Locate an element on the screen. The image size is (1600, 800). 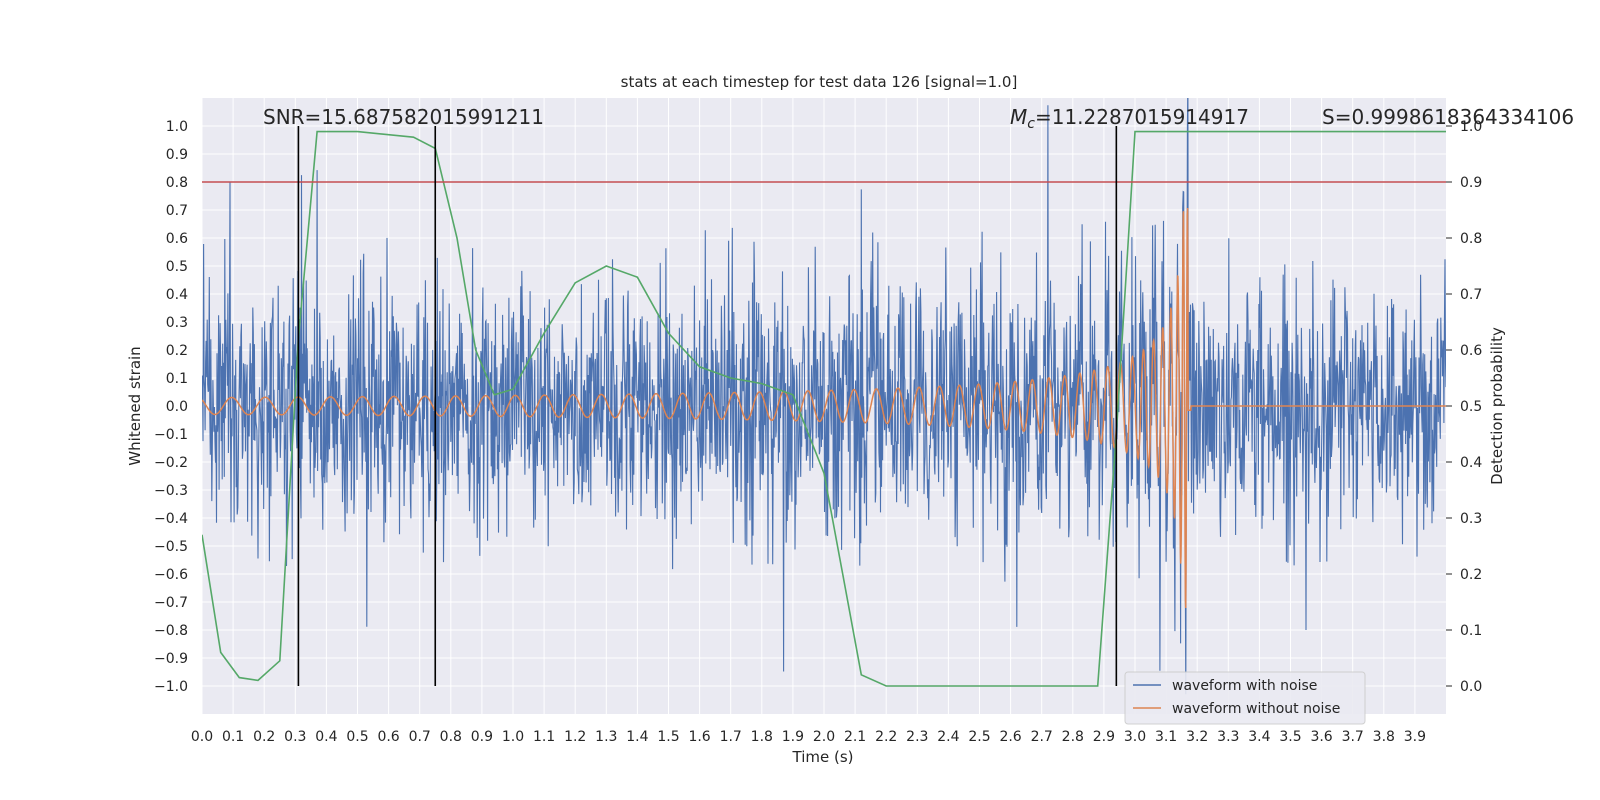
x-tick-label: 1.4 is located at coordinates (637, 737).